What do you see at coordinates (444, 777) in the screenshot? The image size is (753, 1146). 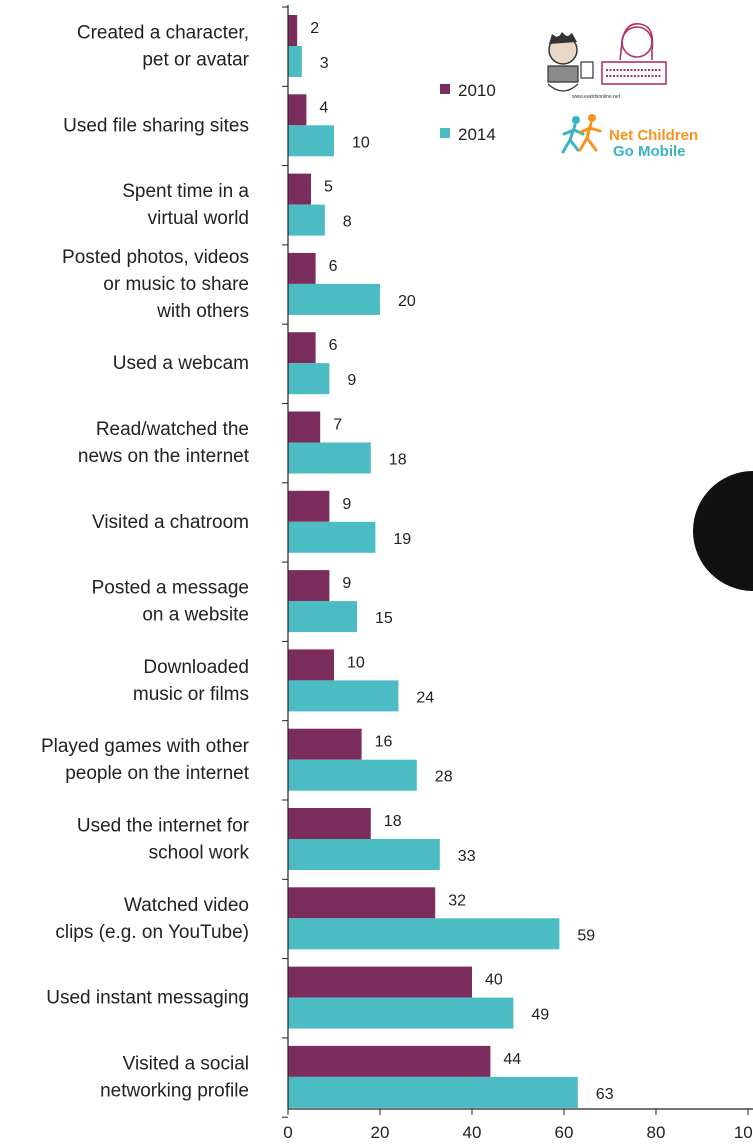 I see `value-label-2014-played-games-with-other-people-on-the-internet: 28` at bounding box center [444, 777].